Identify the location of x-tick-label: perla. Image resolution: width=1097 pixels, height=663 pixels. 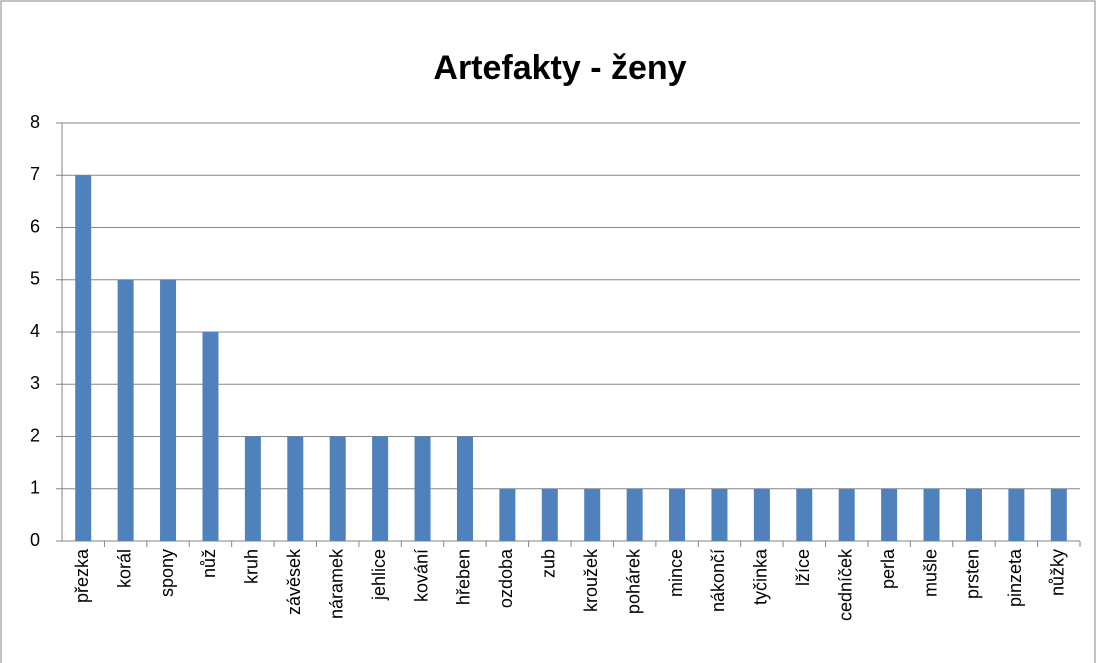
(888, 568).